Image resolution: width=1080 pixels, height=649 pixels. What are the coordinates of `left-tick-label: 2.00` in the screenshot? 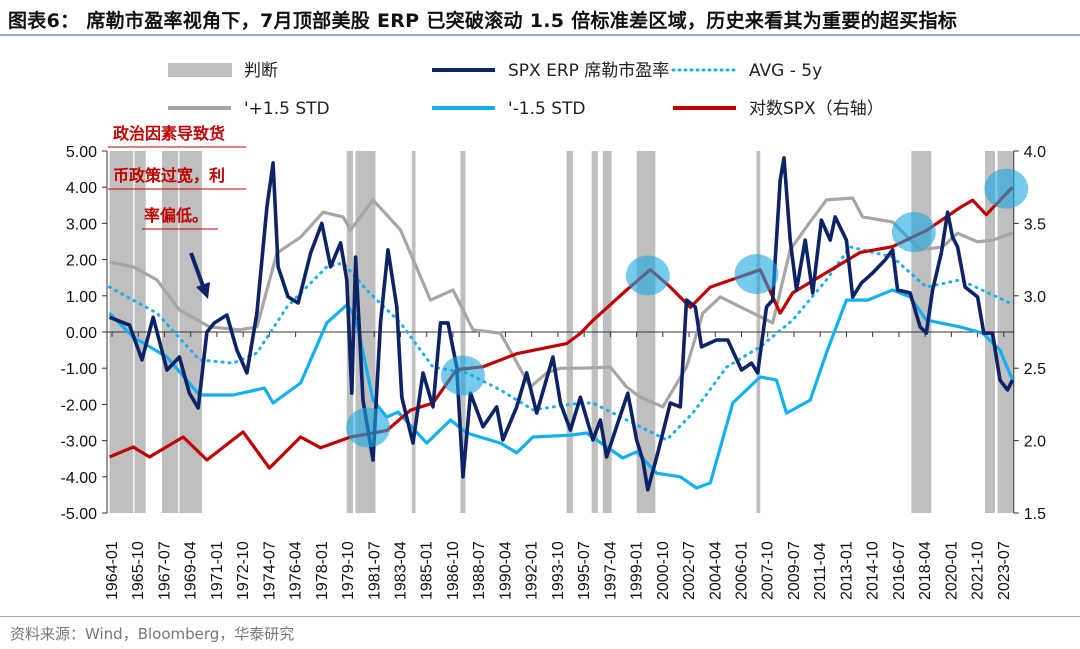 It's located at (81, 261).